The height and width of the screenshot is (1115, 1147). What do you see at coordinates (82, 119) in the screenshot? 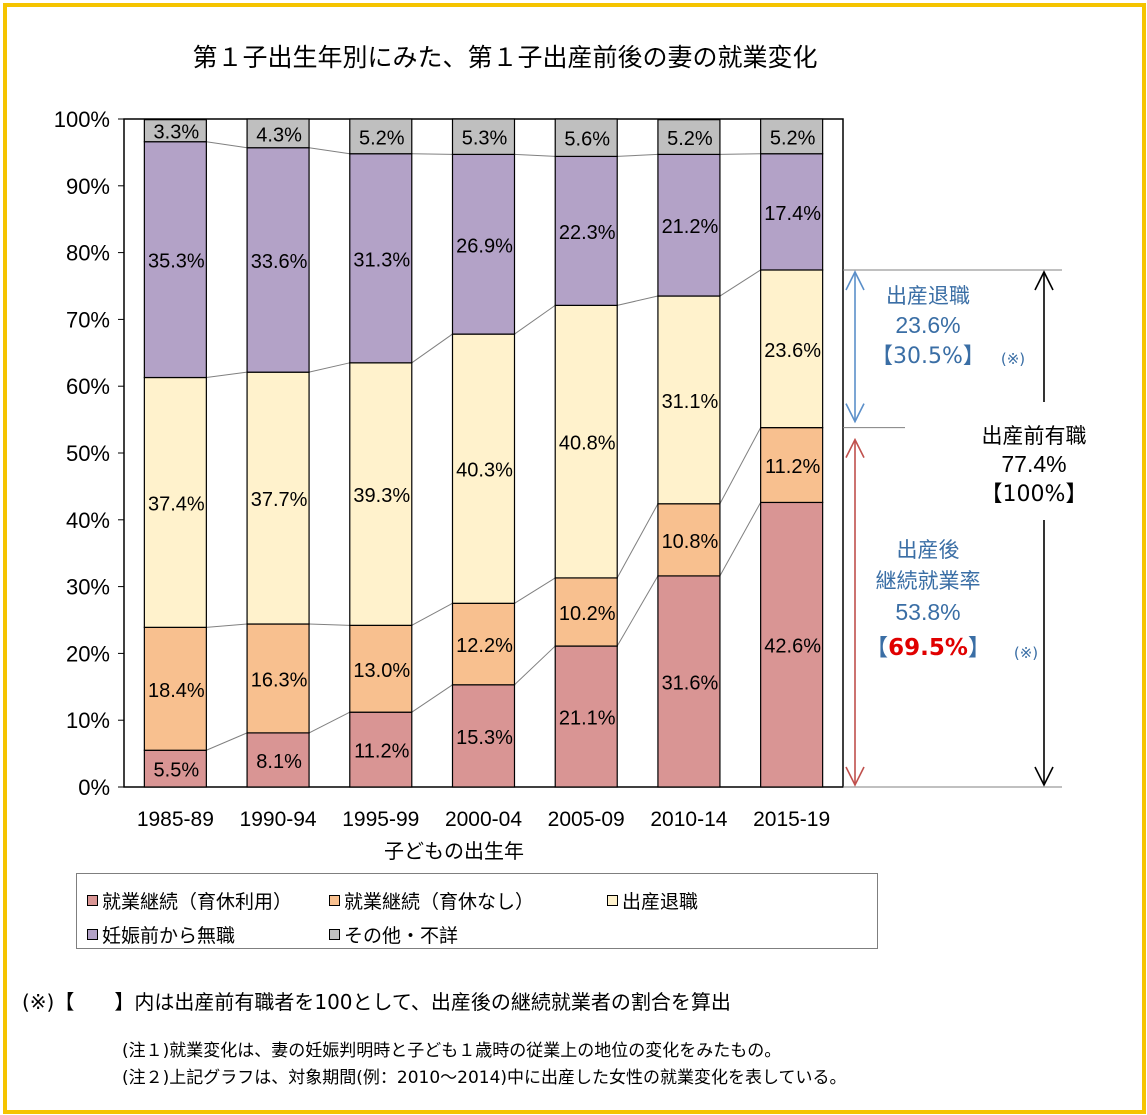
I see `y-tick-label: 100%` at bounding box center [82, 119].